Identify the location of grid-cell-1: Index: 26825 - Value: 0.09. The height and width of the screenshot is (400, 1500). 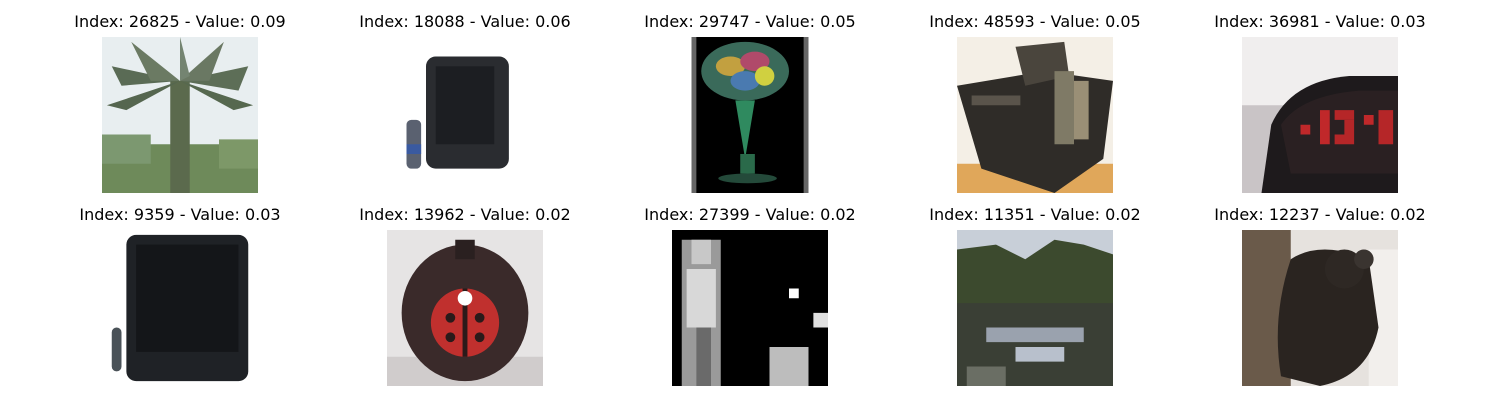
(180, 107).